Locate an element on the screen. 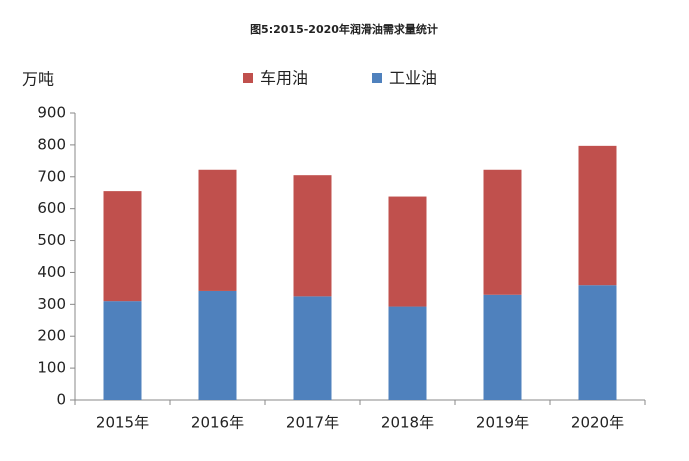  y-tick-label: 500 is located at coordinates (51, 240).